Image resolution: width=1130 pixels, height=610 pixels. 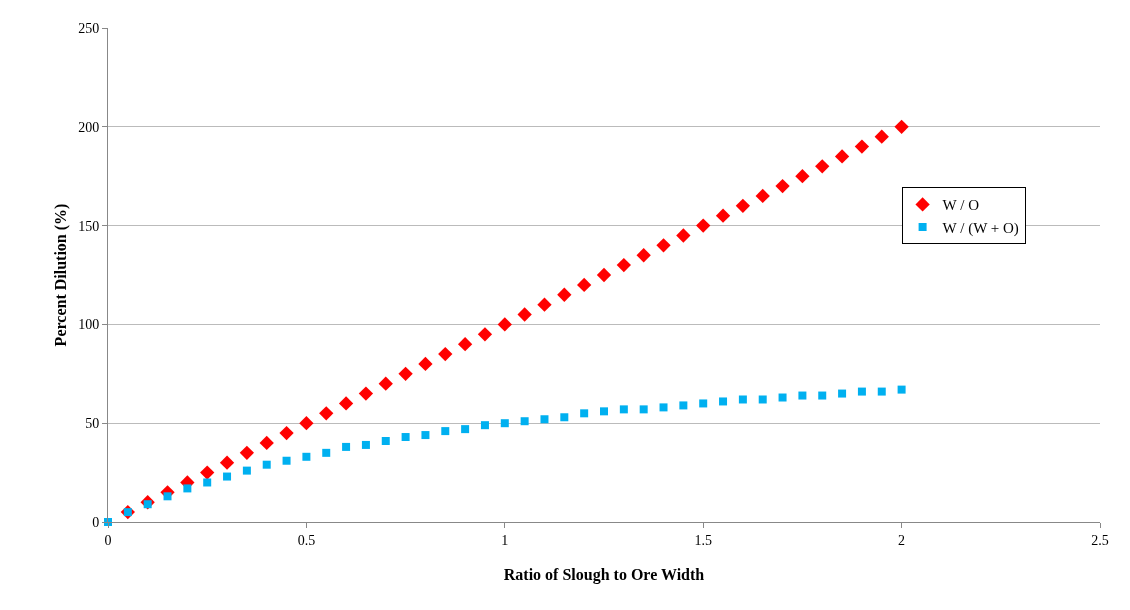 I want to click on x-tick-label: 1.5, so click(x=703, y=540).